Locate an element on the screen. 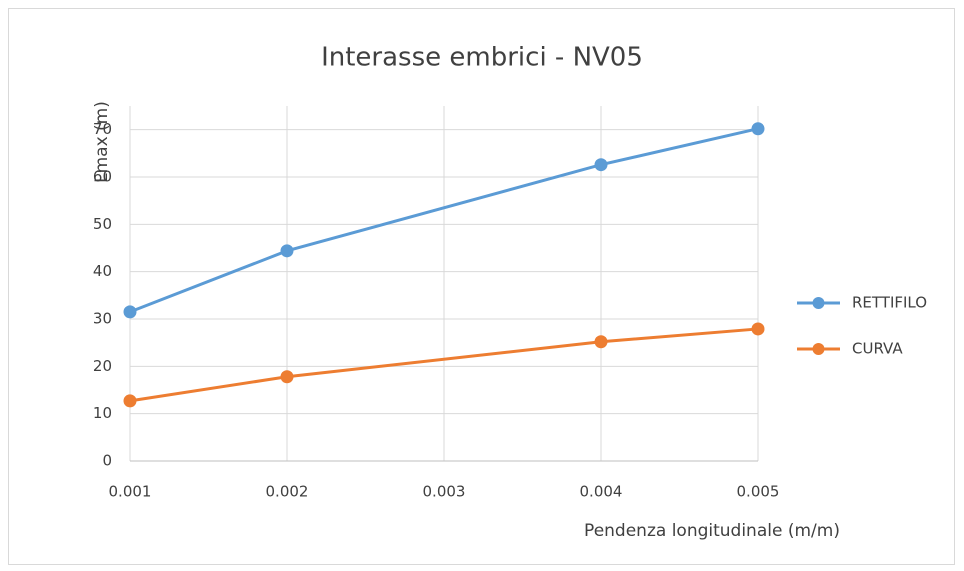 Image resolution: width=964 pixels, height=571 pixels. x-tick-label: 0.001 is located at coordinates (130, 492).